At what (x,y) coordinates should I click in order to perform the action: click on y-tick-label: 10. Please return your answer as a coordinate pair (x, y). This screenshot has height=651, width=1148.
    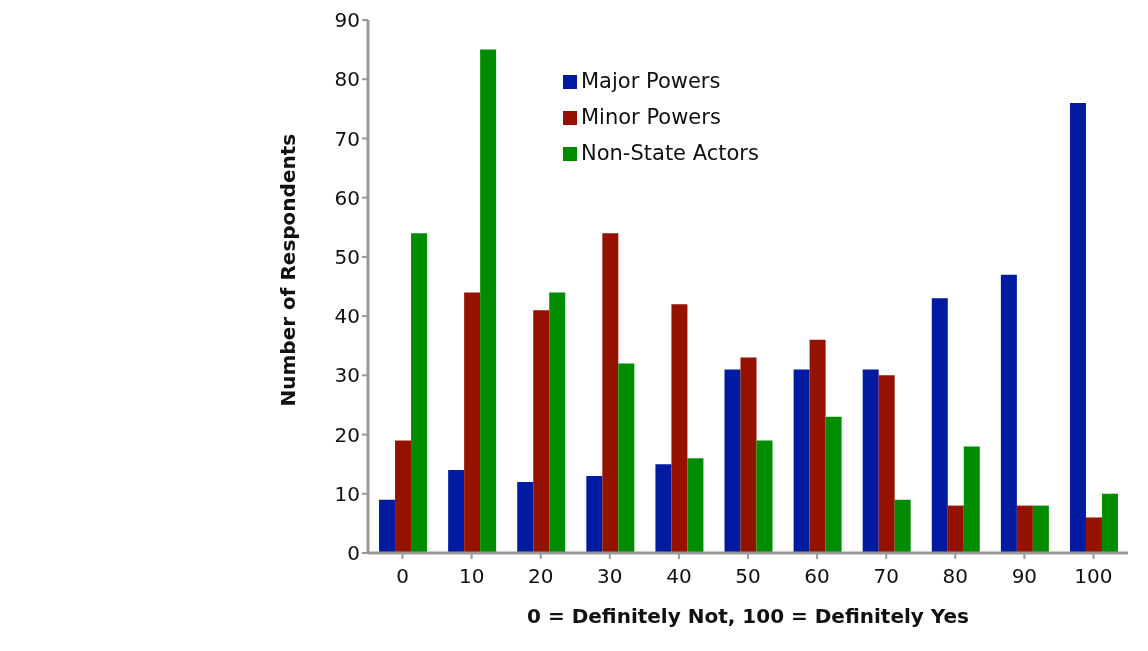
    Looking at the image, I should click on (347, 493).